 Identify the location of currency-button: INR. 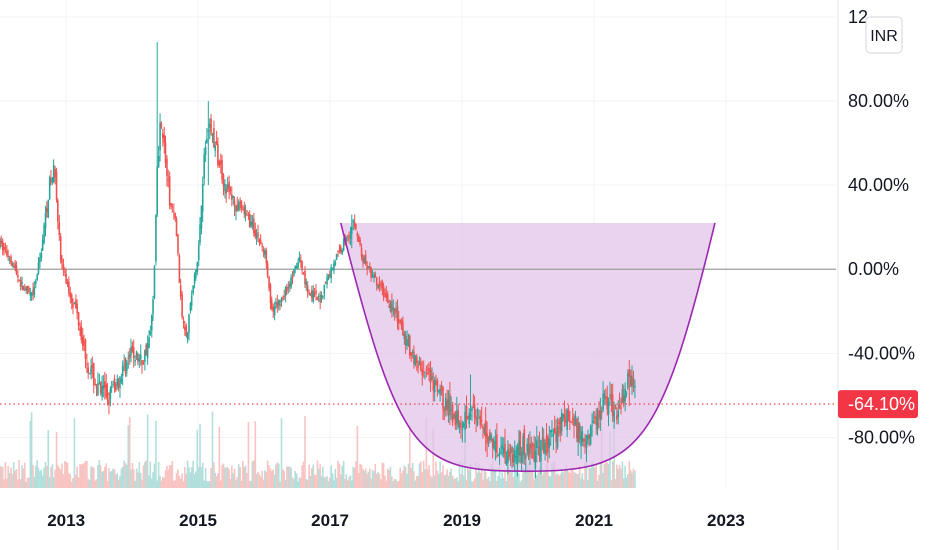
(884, 35).